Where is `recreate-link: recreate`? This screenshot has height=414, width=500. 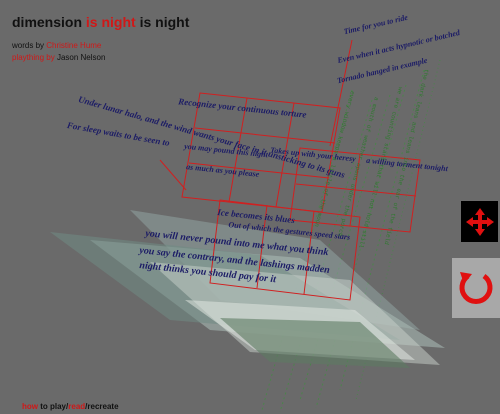 recreate-link: recreate is located at coordinates (103, 406).